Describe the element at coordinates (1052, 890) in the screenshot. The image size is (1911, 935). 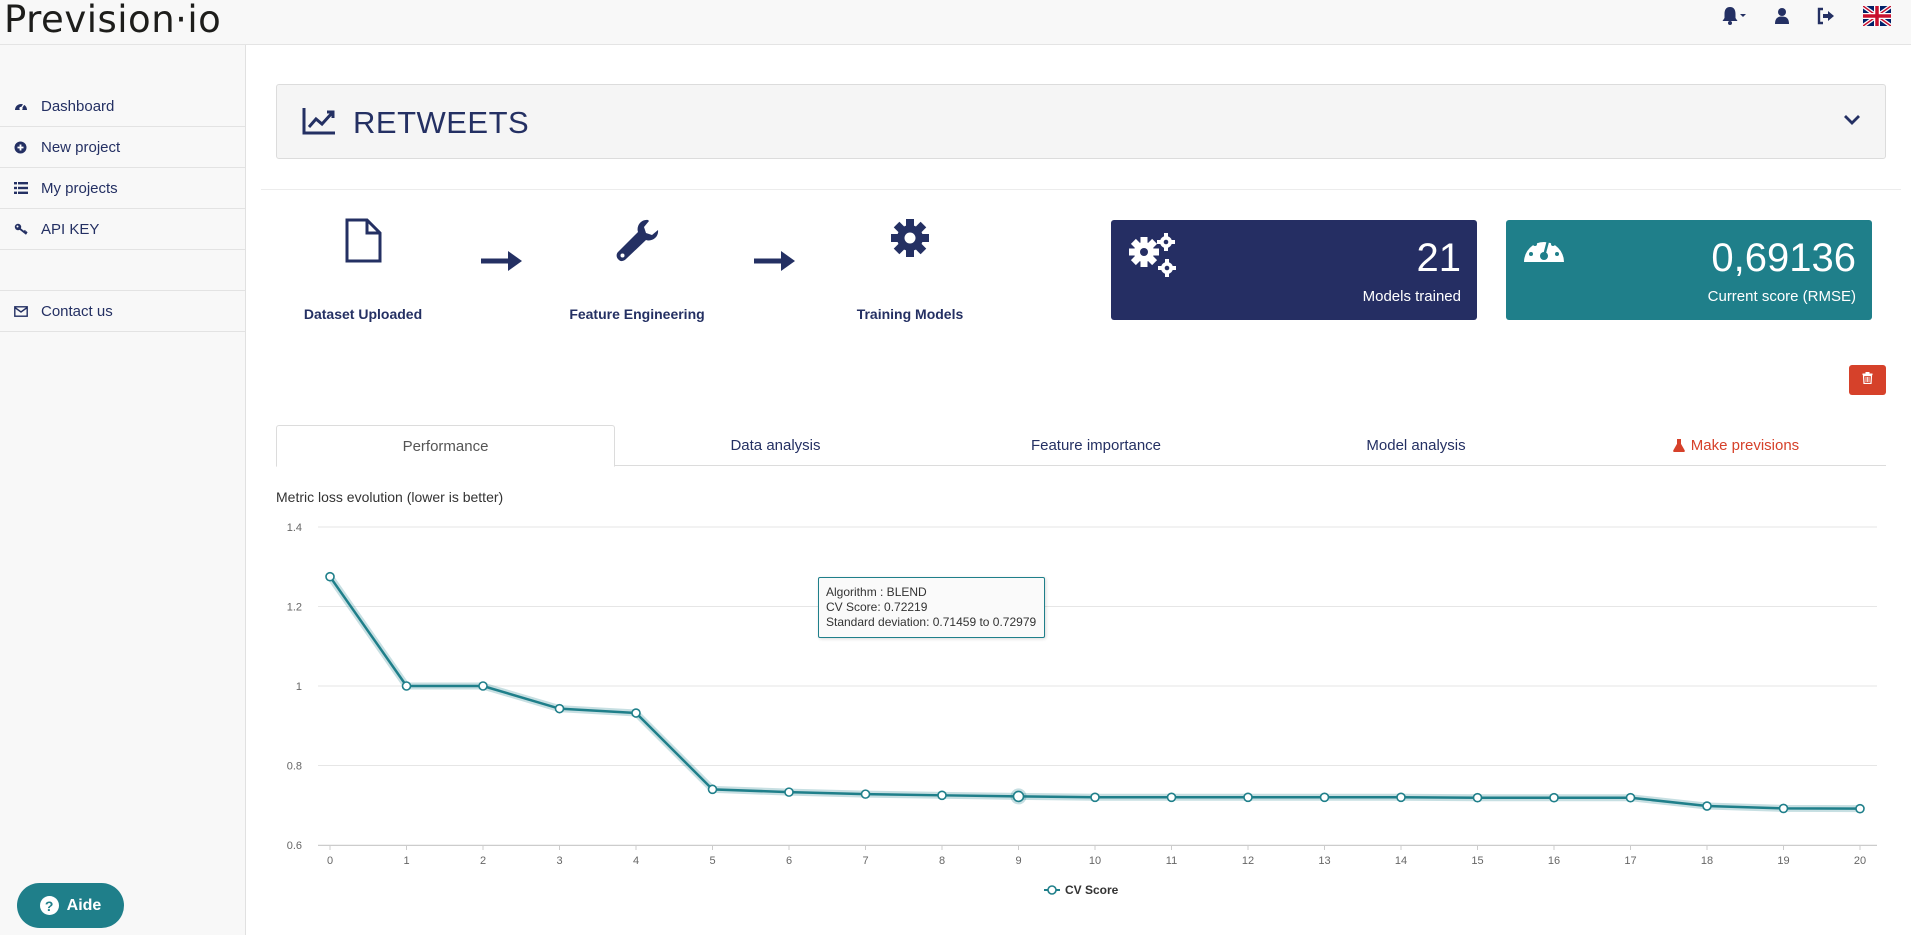
I see `legend-marker` at that location.